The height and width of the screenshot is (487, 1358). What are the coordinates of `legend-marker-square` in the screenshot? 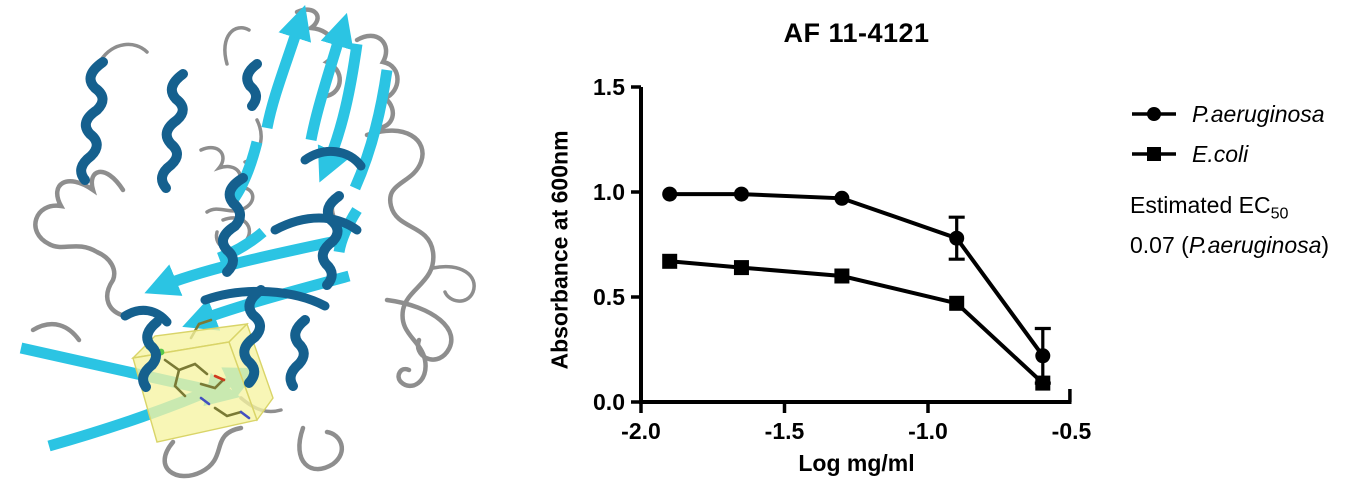 It's located at (1154, 154).